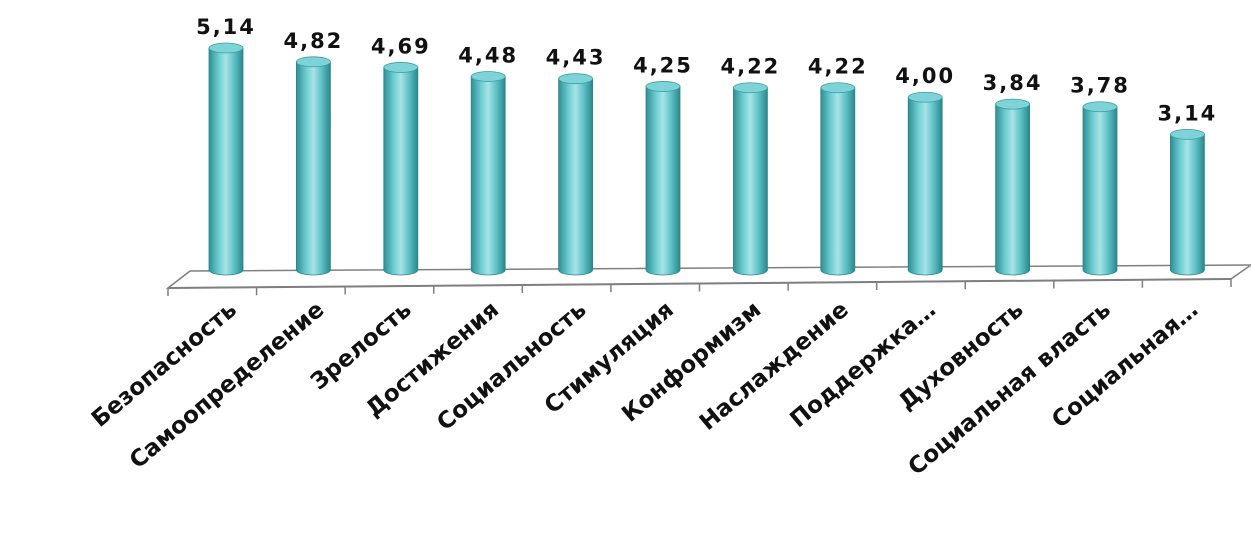 The image size is (1251, 547). I want to click on data-label: 4,43, so click(576, 58).